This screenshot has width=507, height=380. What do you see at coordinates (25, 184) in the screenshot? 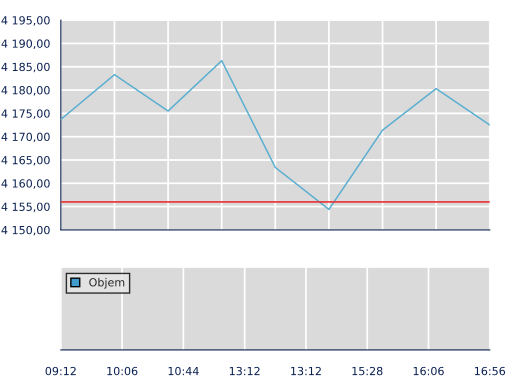
I see `y-tick-label: 4 160,00` at bounding box center [25, 184].